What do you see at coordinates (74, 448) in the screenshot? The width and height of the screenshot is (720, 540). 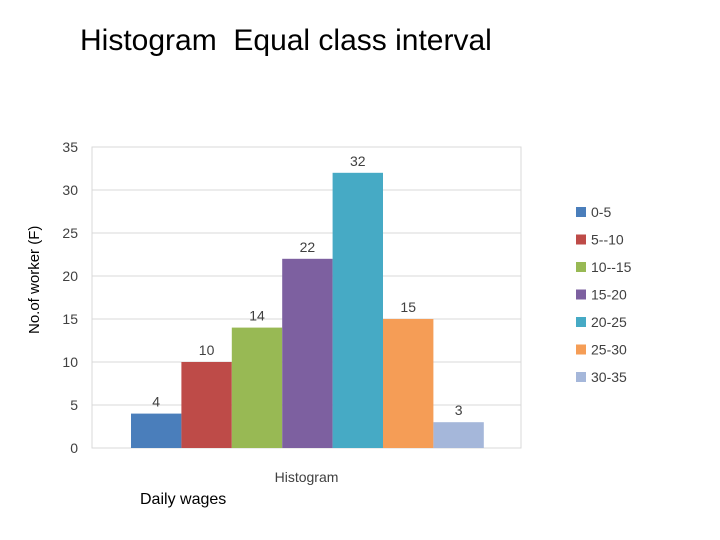 I see `y-tick-label: 0` at bounding box center [74, 448].